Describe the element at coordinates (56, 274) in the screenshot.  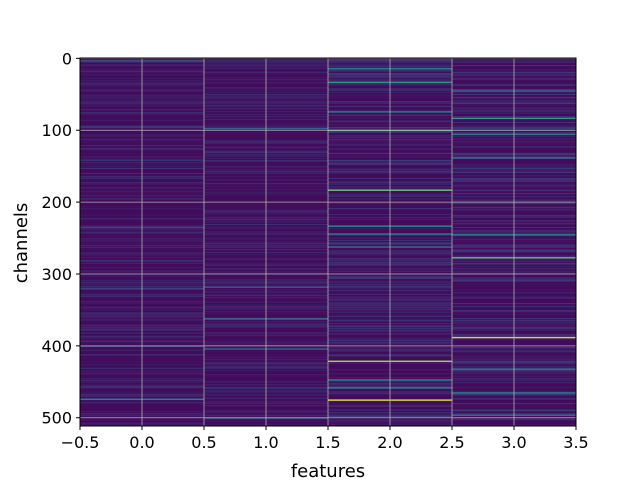
I see `y-tick-label: 300` at that location.